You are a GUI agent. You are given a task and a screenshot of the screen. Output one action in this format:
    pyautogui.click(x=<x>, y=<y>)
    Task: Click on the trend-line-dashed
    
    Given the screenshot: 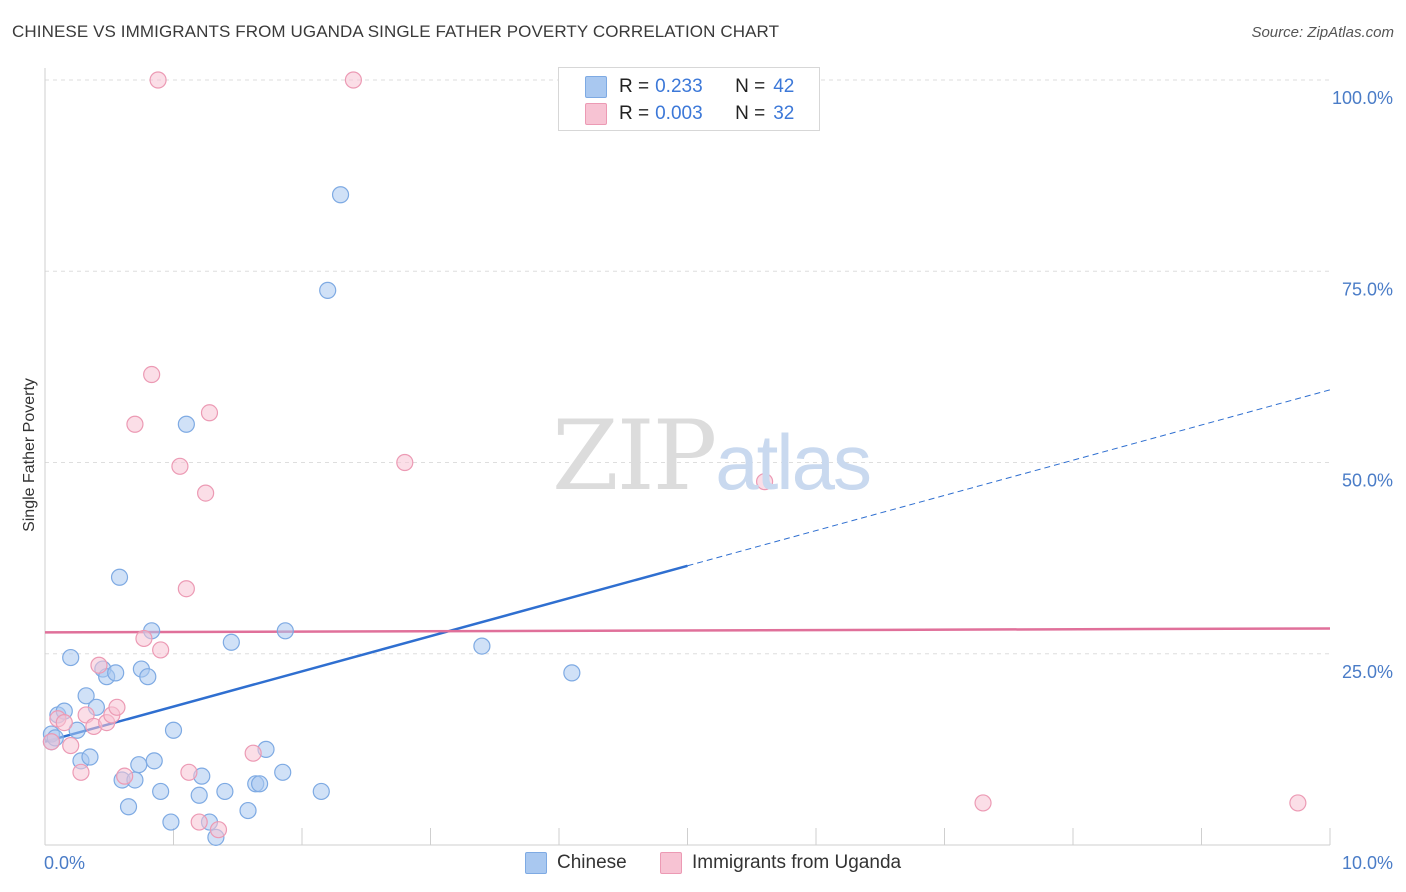 What is the action you would take?
    pyautogui.click(x=1009, y=478)
    